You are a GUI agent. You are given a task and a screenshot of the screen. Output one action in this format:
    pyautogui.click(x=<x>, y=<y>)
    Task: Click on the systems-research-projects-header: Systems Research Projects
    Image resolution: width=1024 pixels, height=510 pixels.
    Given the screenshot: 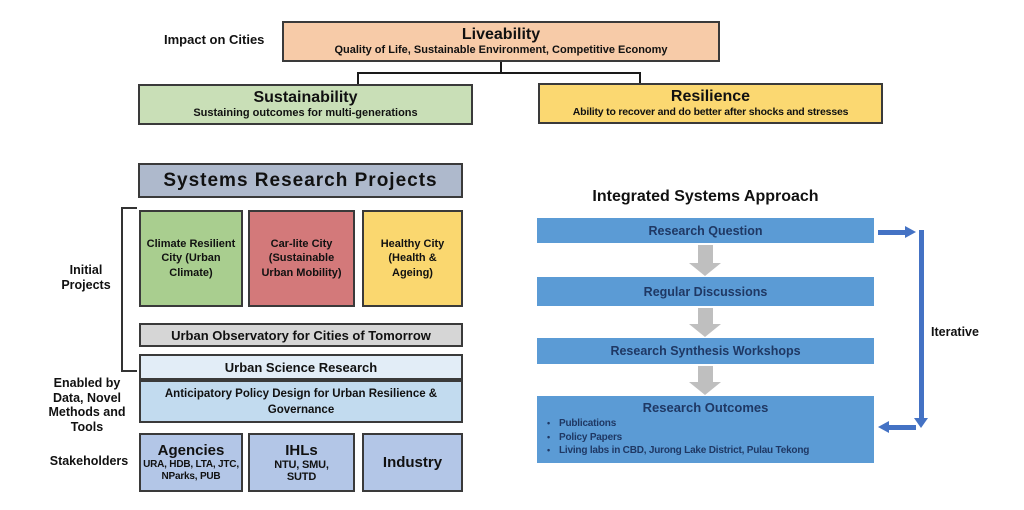 What is the action you would take?
    pyautogui.click(x=300, y=180)
    